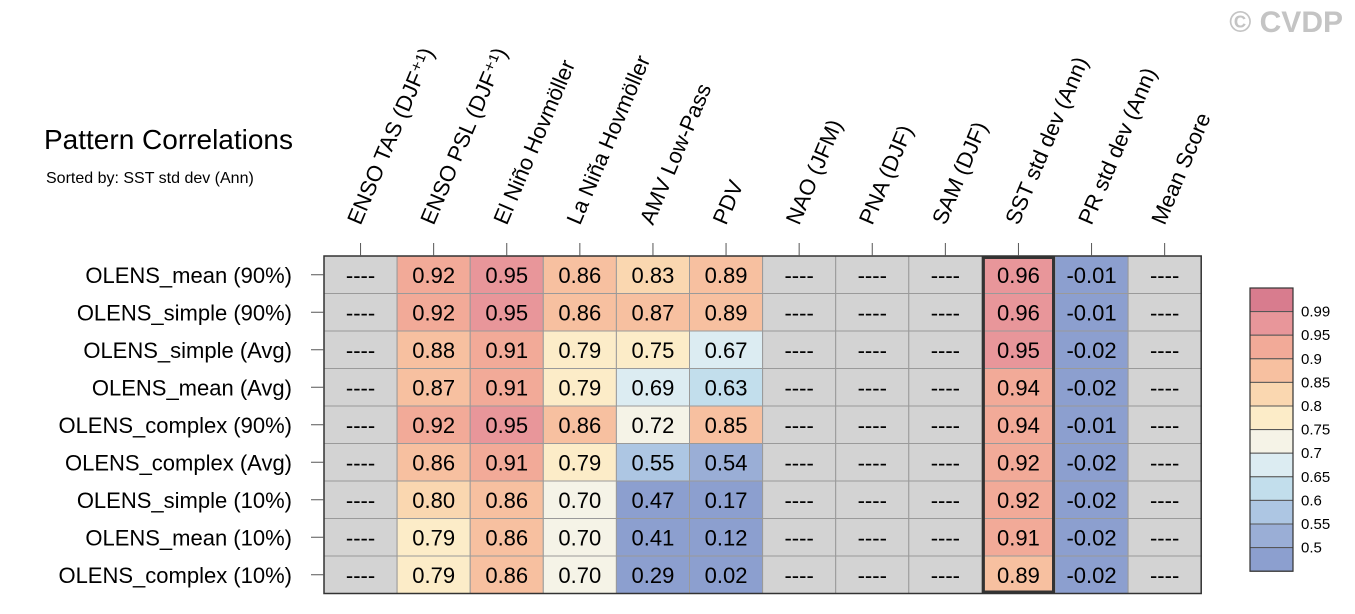  Describe the element at coordinates (1315, 477) in the screenshot. I see `colorbar-tick-label: 0.65` at that location.